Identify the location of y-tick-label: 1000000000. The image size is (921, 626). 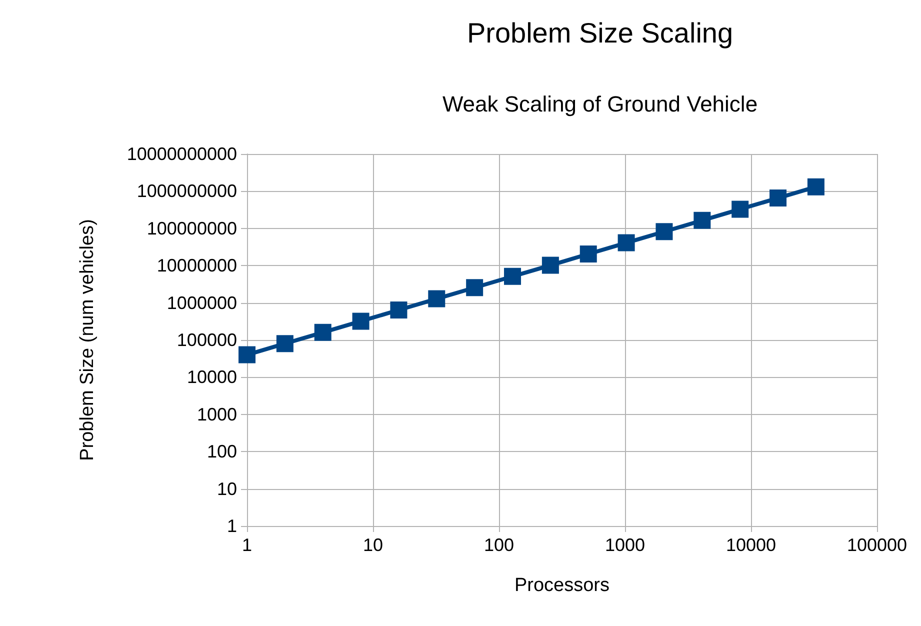
(186, 191).